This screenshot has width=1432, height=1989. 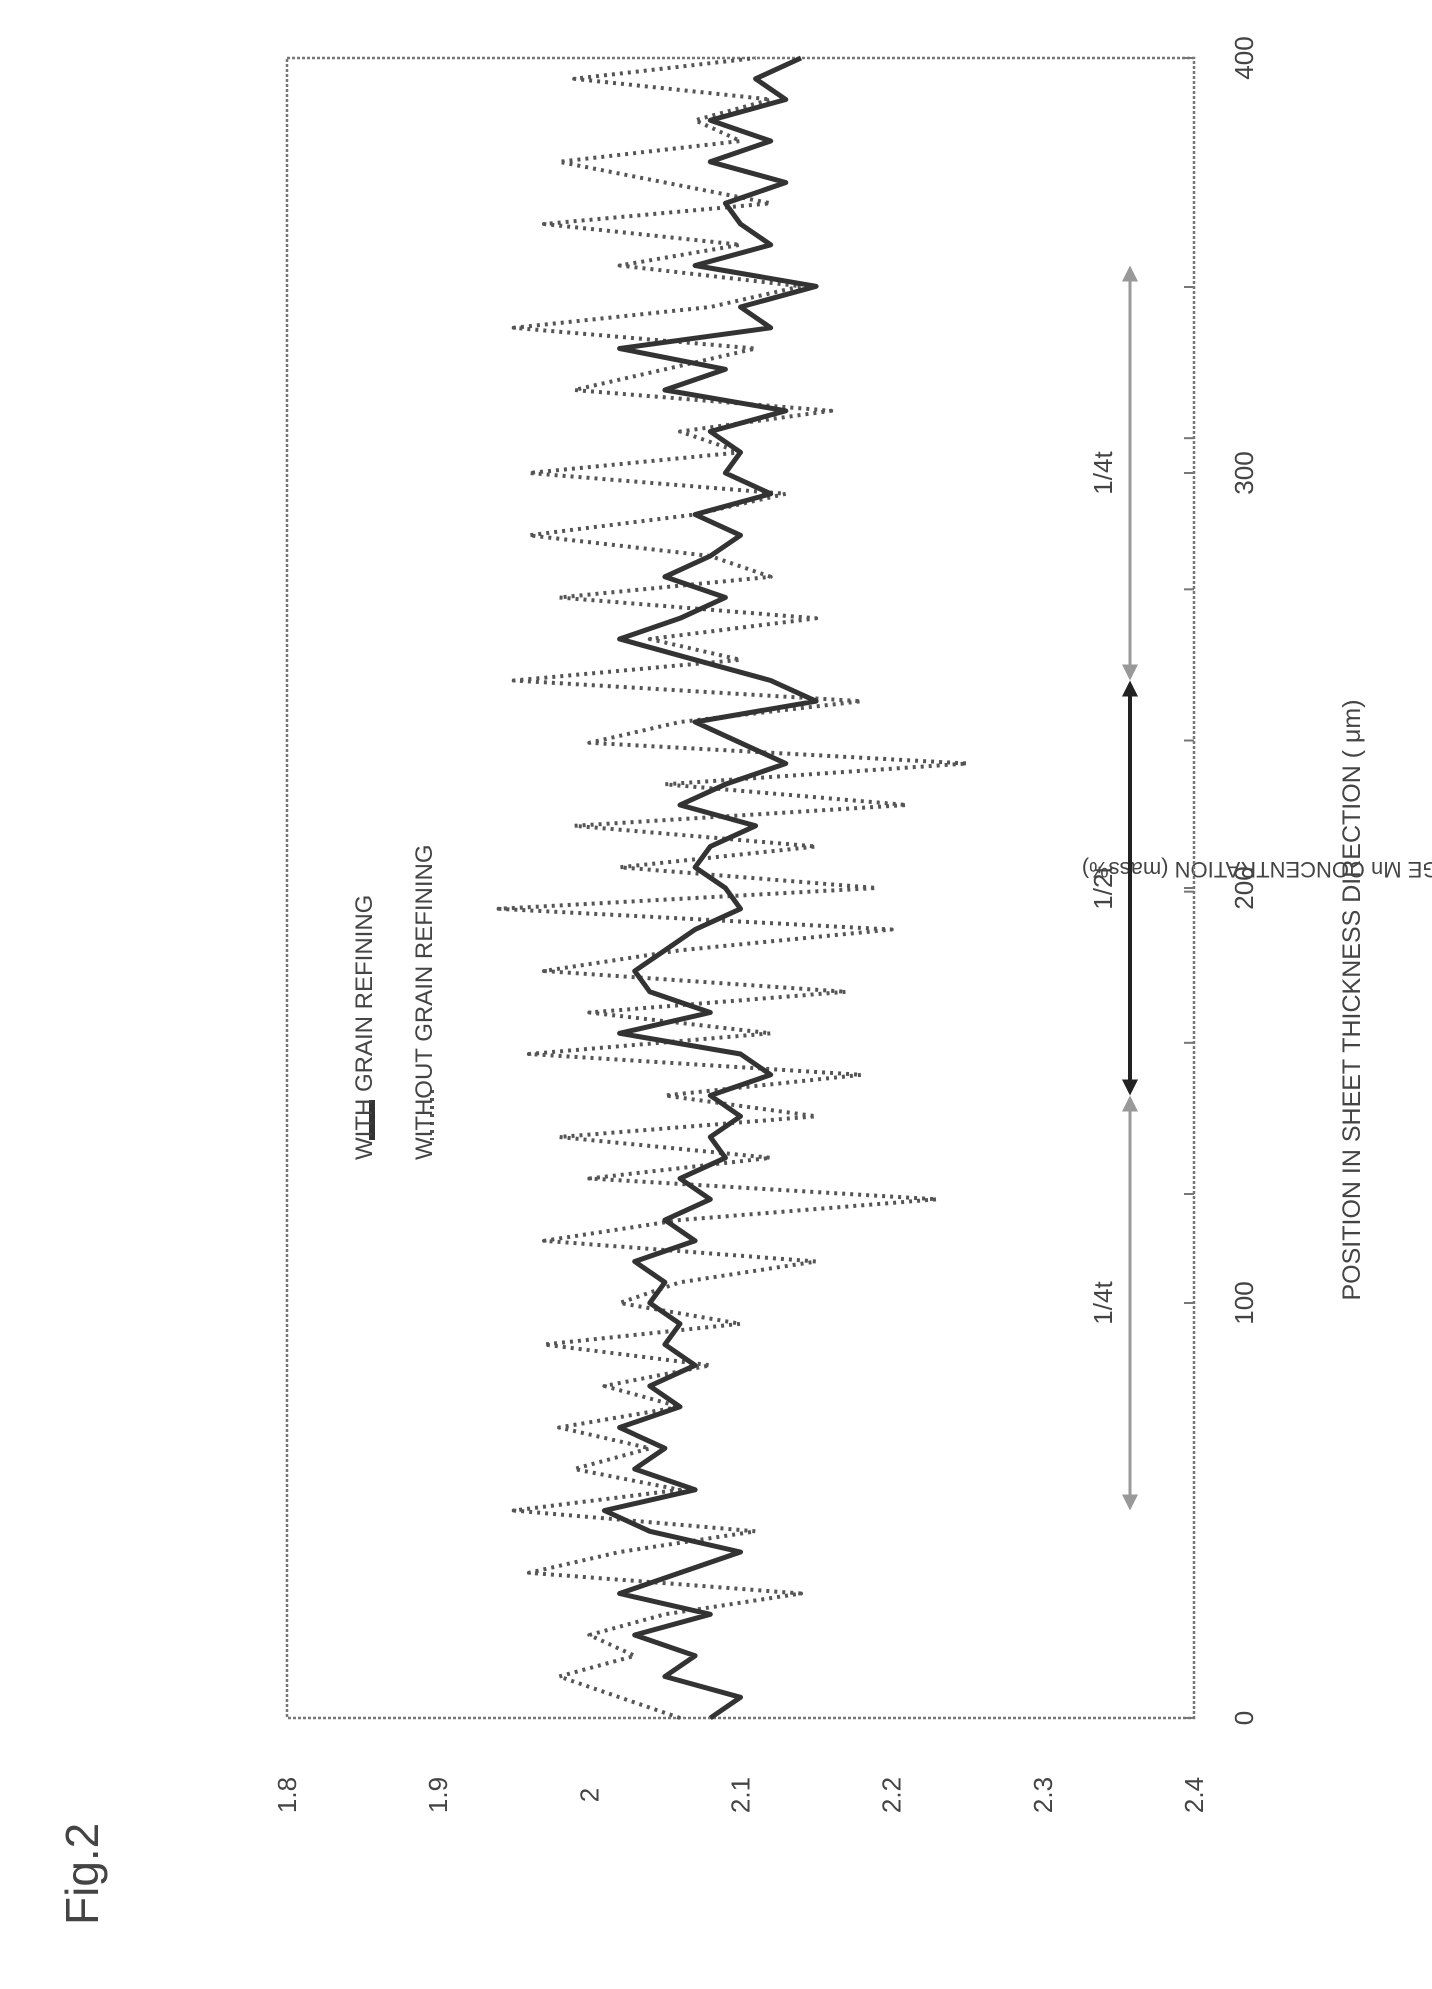 What do you see at coordinates (589, 1795) in the screenshot?
I see `y-tick-label: 2` at bounding box center [589, 1795].